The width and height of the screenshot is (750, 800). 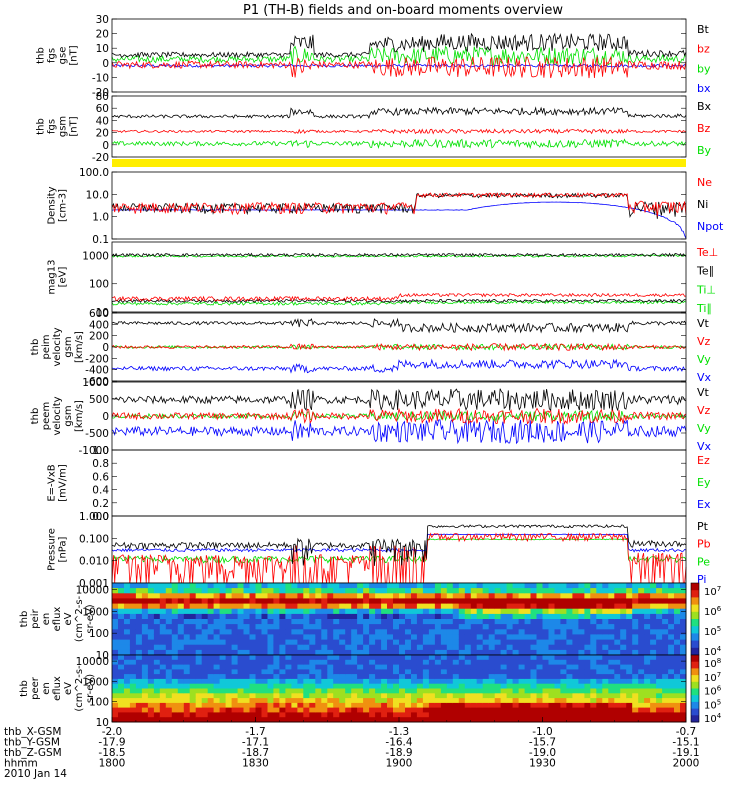 I want to click on colorbar-tick-label: 108, so click(x=712, y=663).